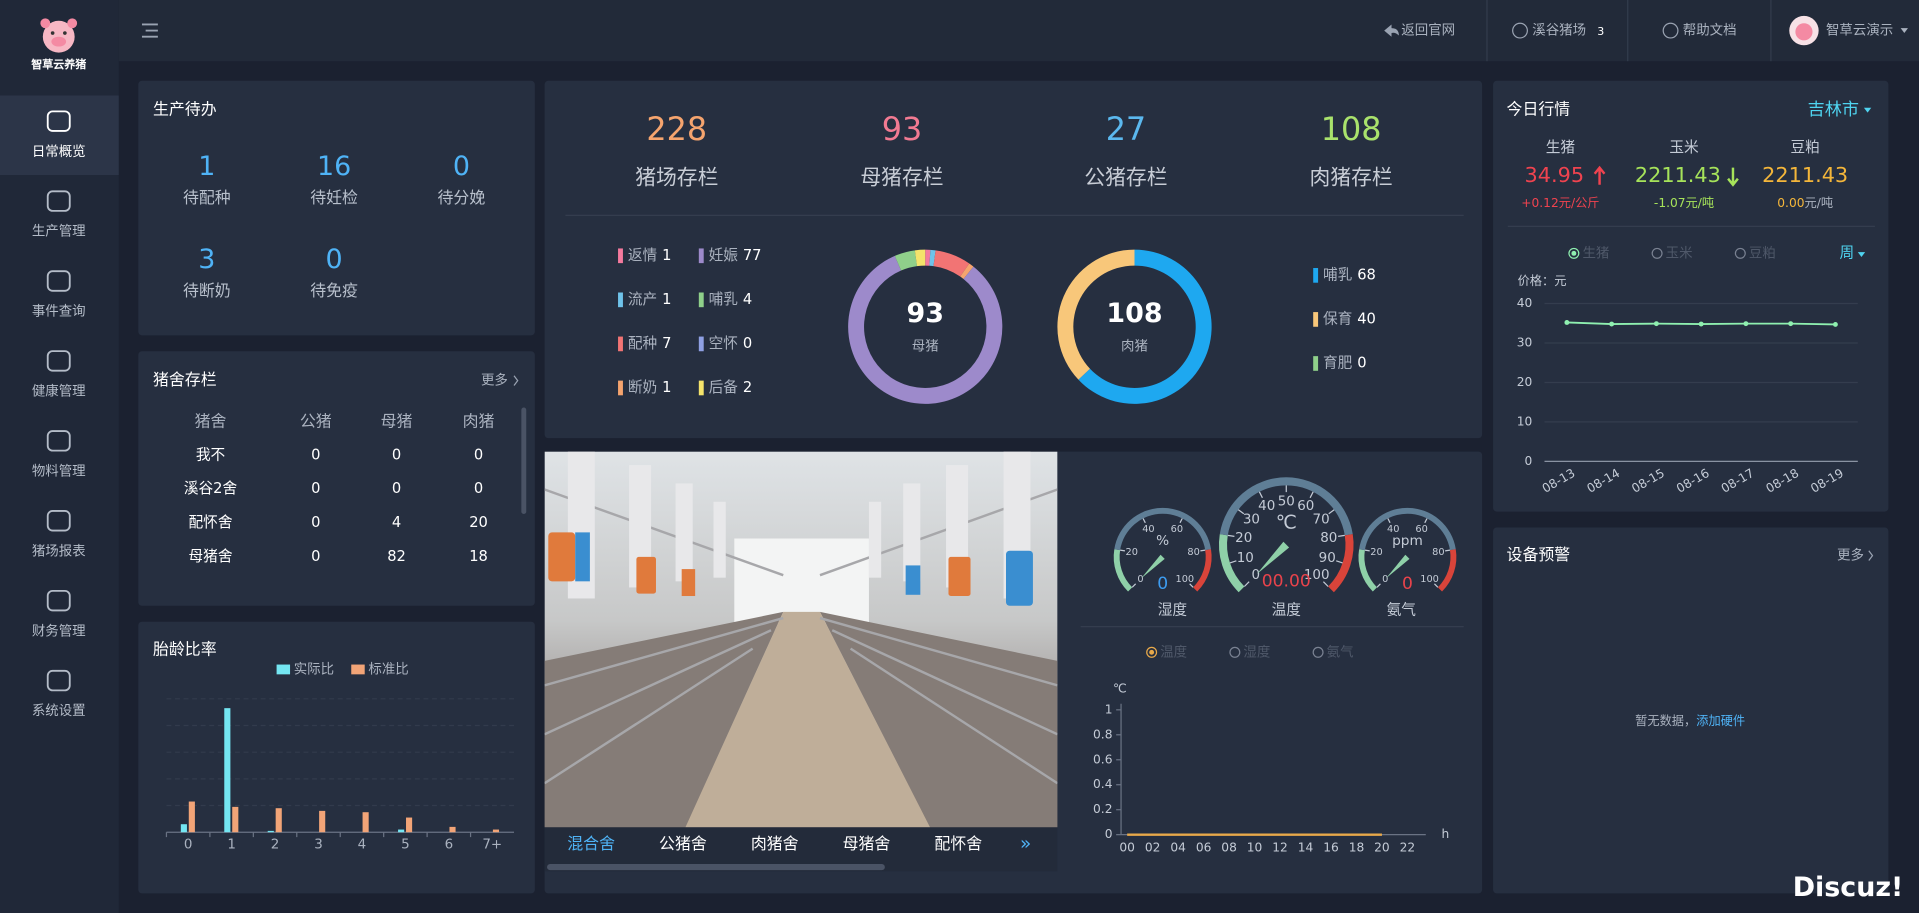  What do you see at coordinates (1402, 610) in the screenshot?
I see `gauge-name: 氨气` at bounding box center [1402, 610].